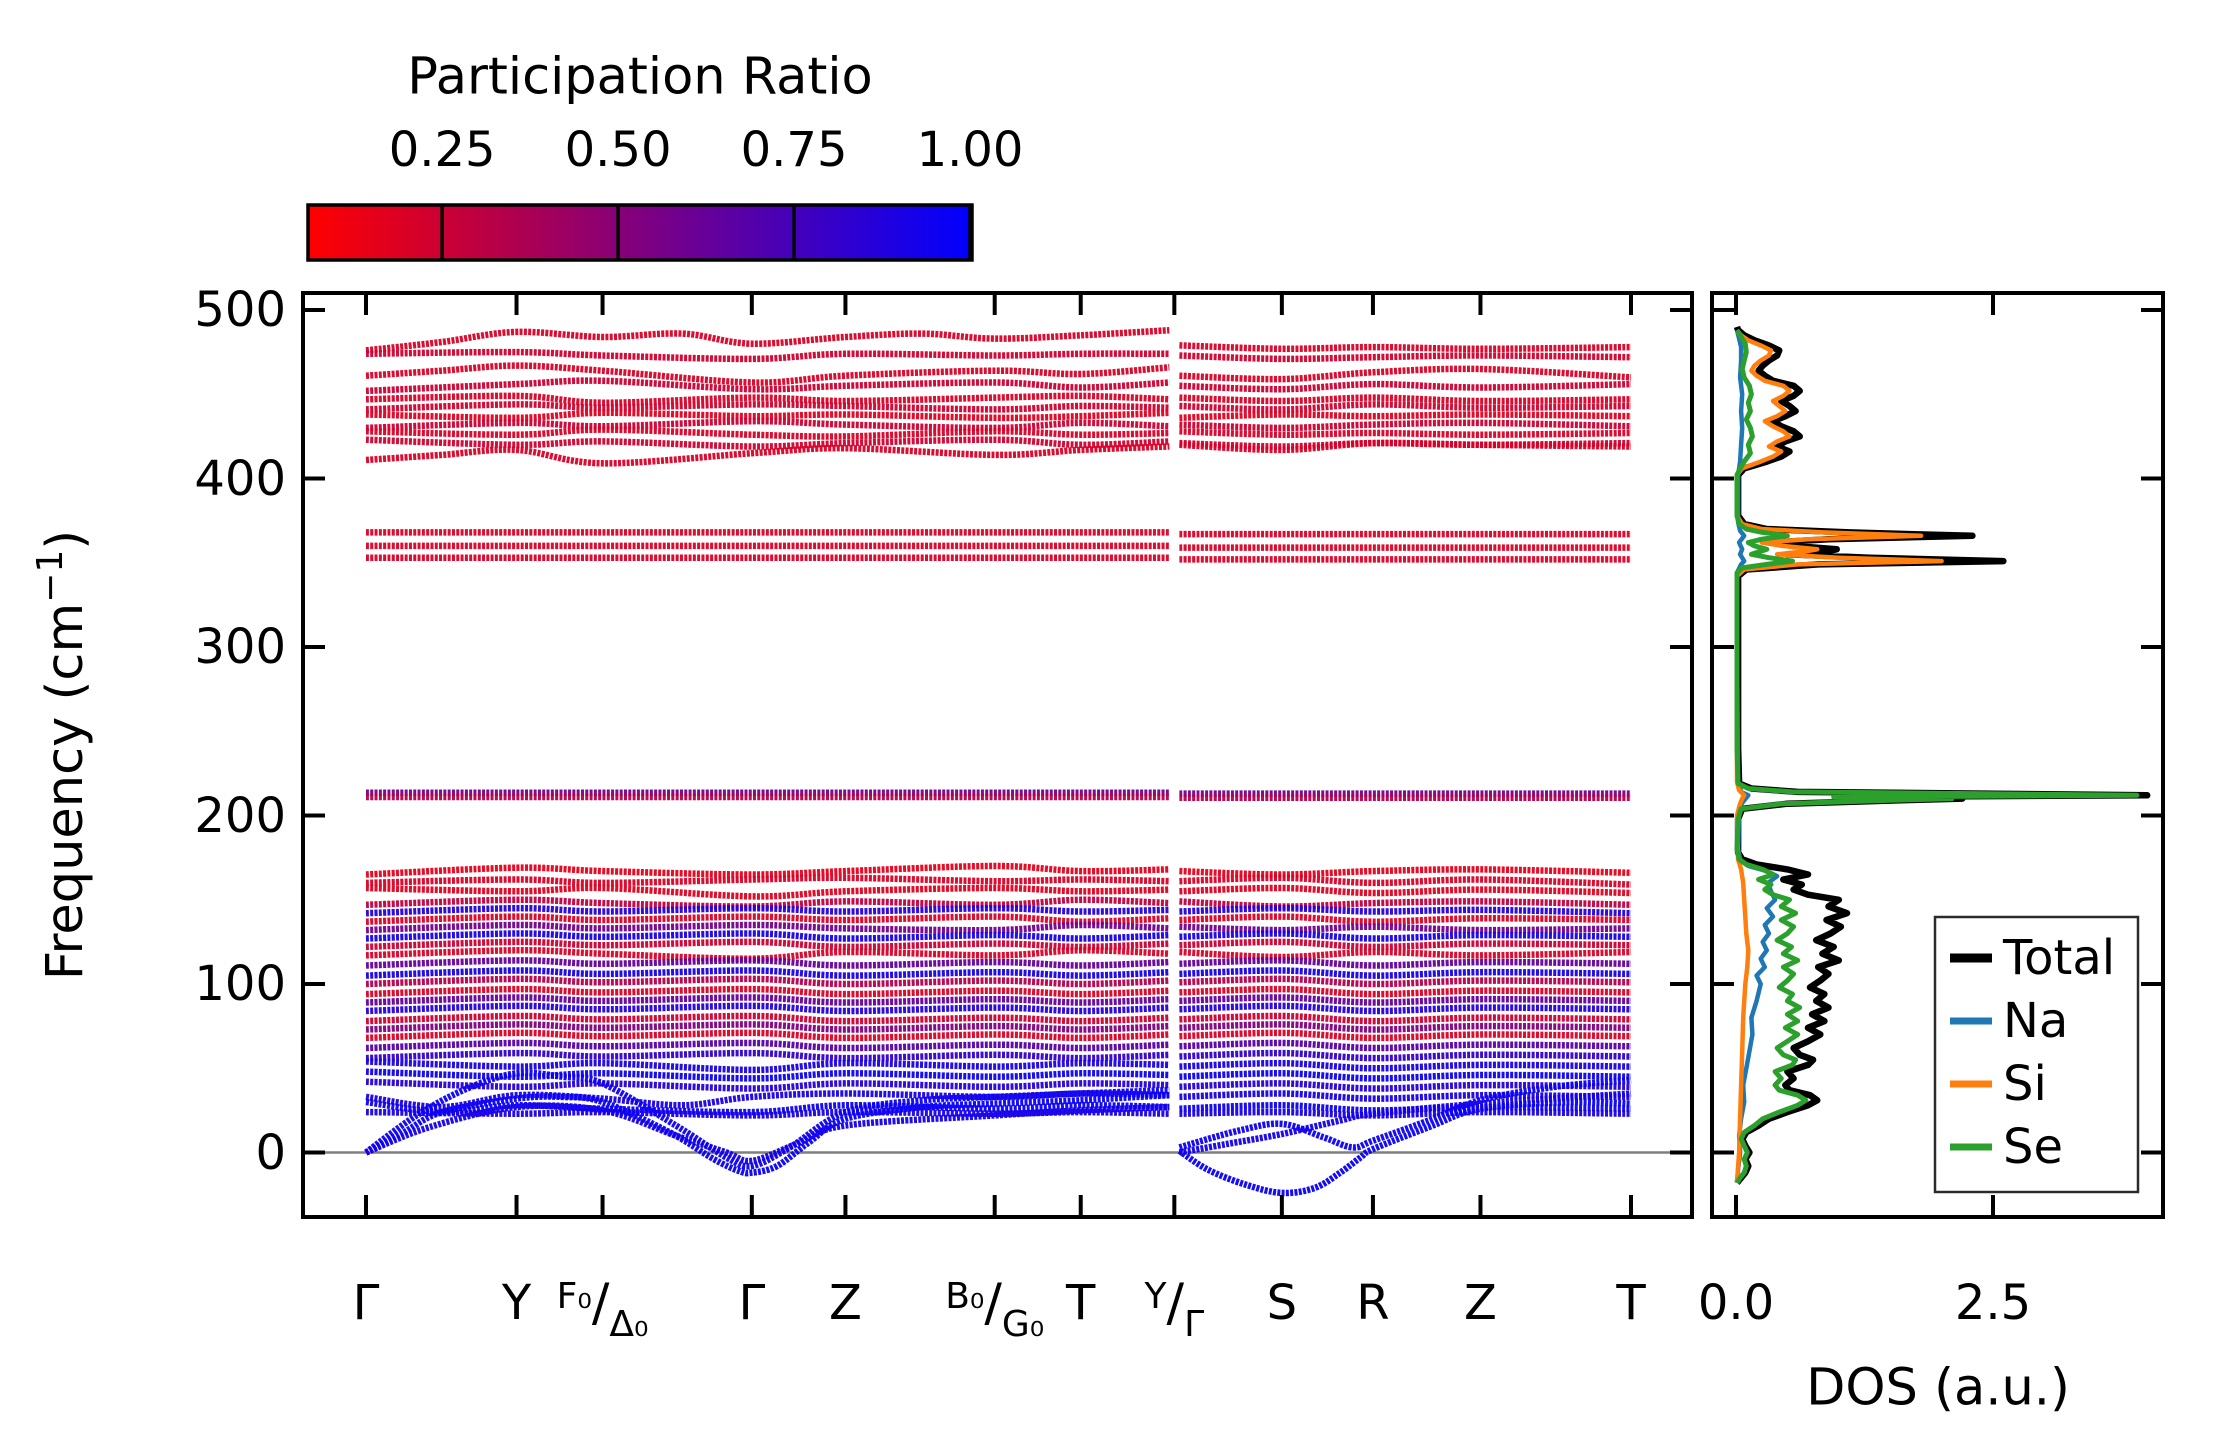 This screenshot has width=2222, height=1455. I want to click on kpath-tick-label: Z, so click(845, 1303).